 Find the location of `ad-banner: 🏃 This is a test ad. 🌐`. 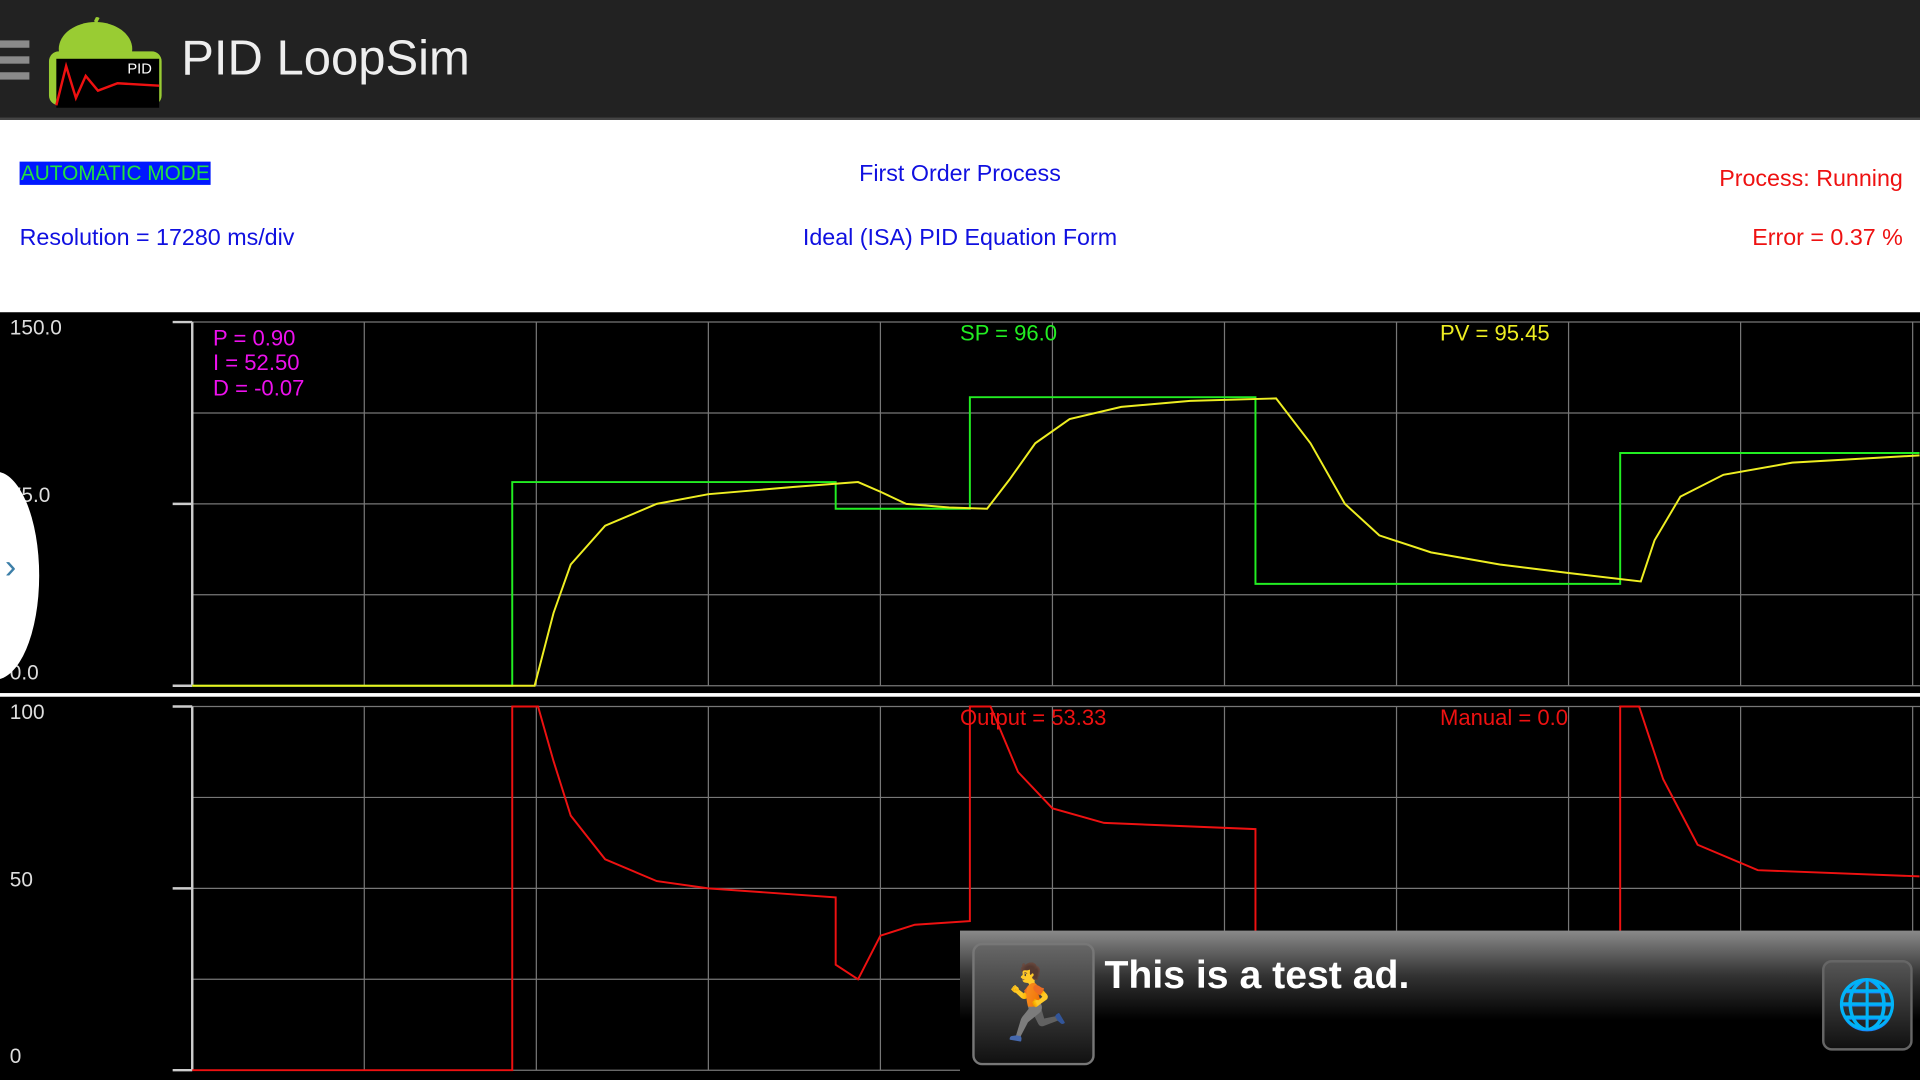

ad-banner: 🏃 This is a test ad. 🌐 is located at coordinates (1440, 1005).